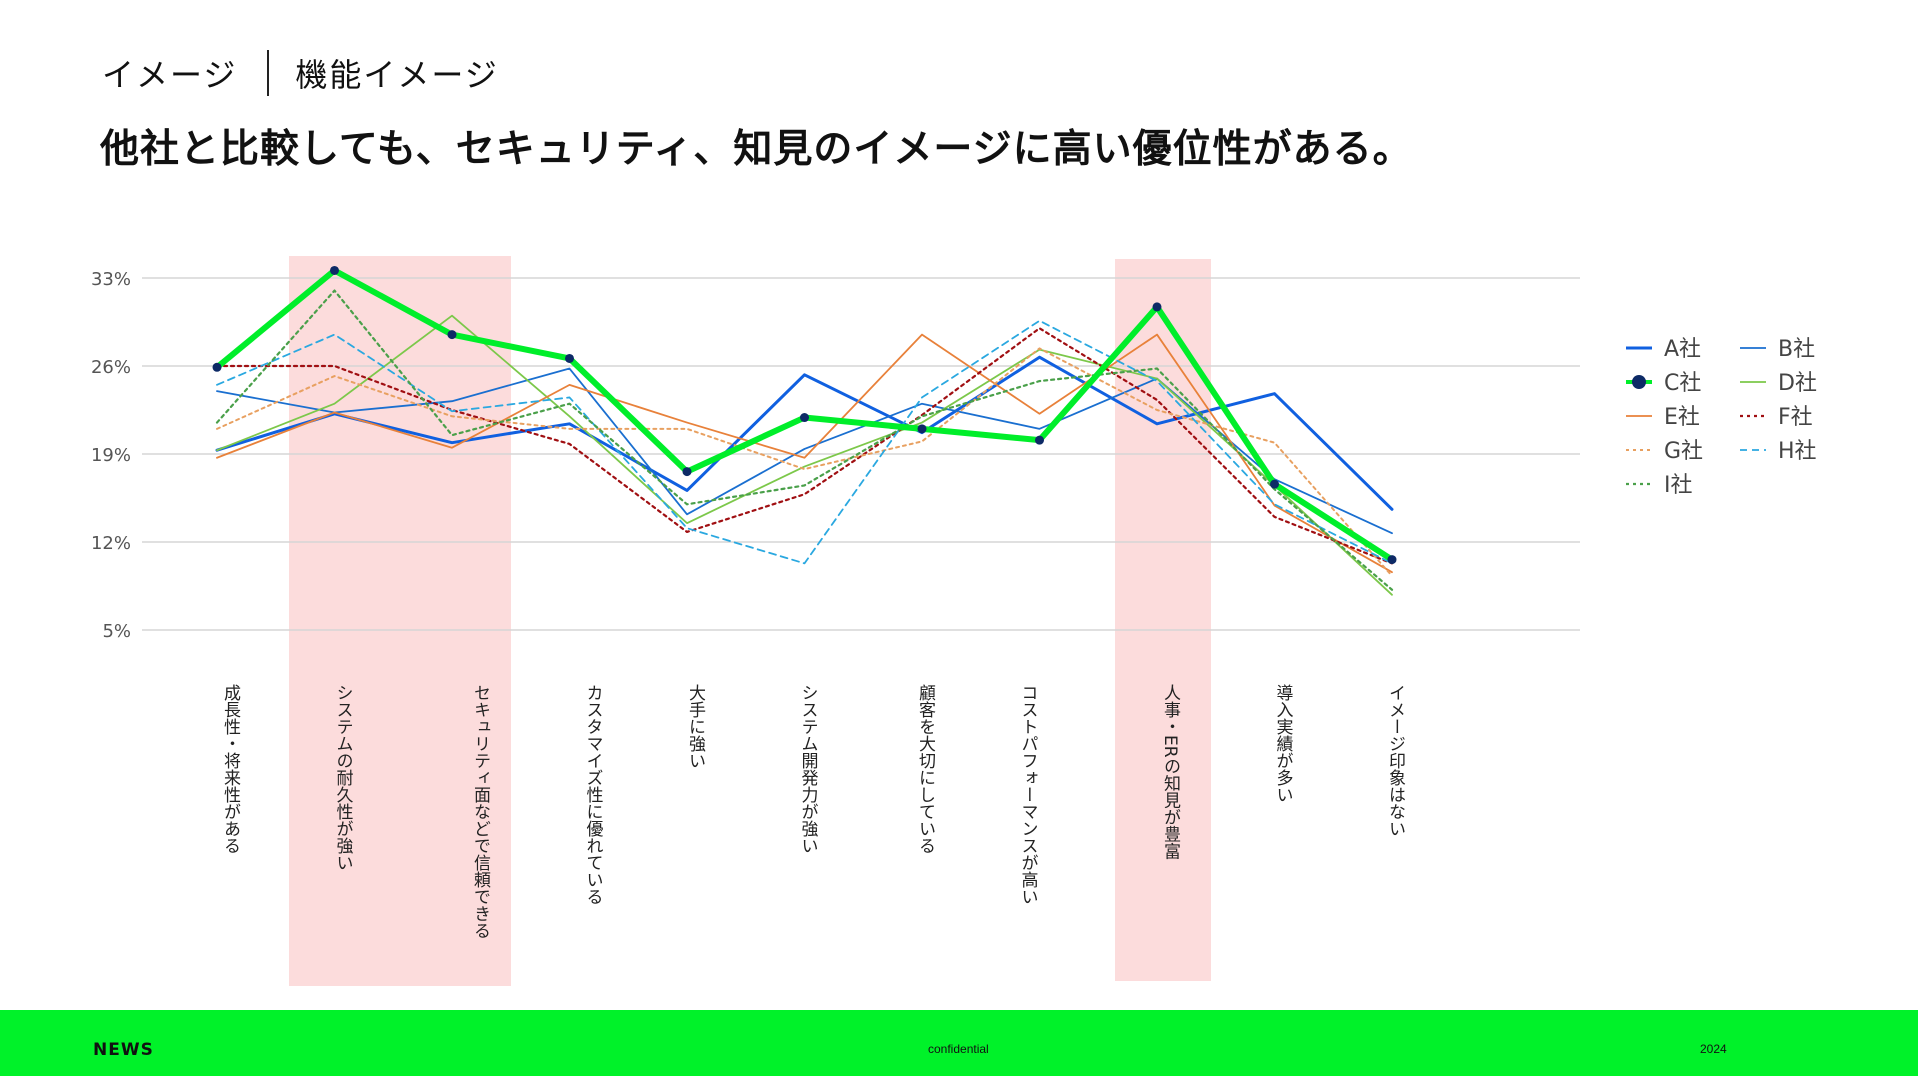 This screenshot has height=1076, width=1918. I want to click on x-category-label: システム開発力が強い, so click(808, 769).